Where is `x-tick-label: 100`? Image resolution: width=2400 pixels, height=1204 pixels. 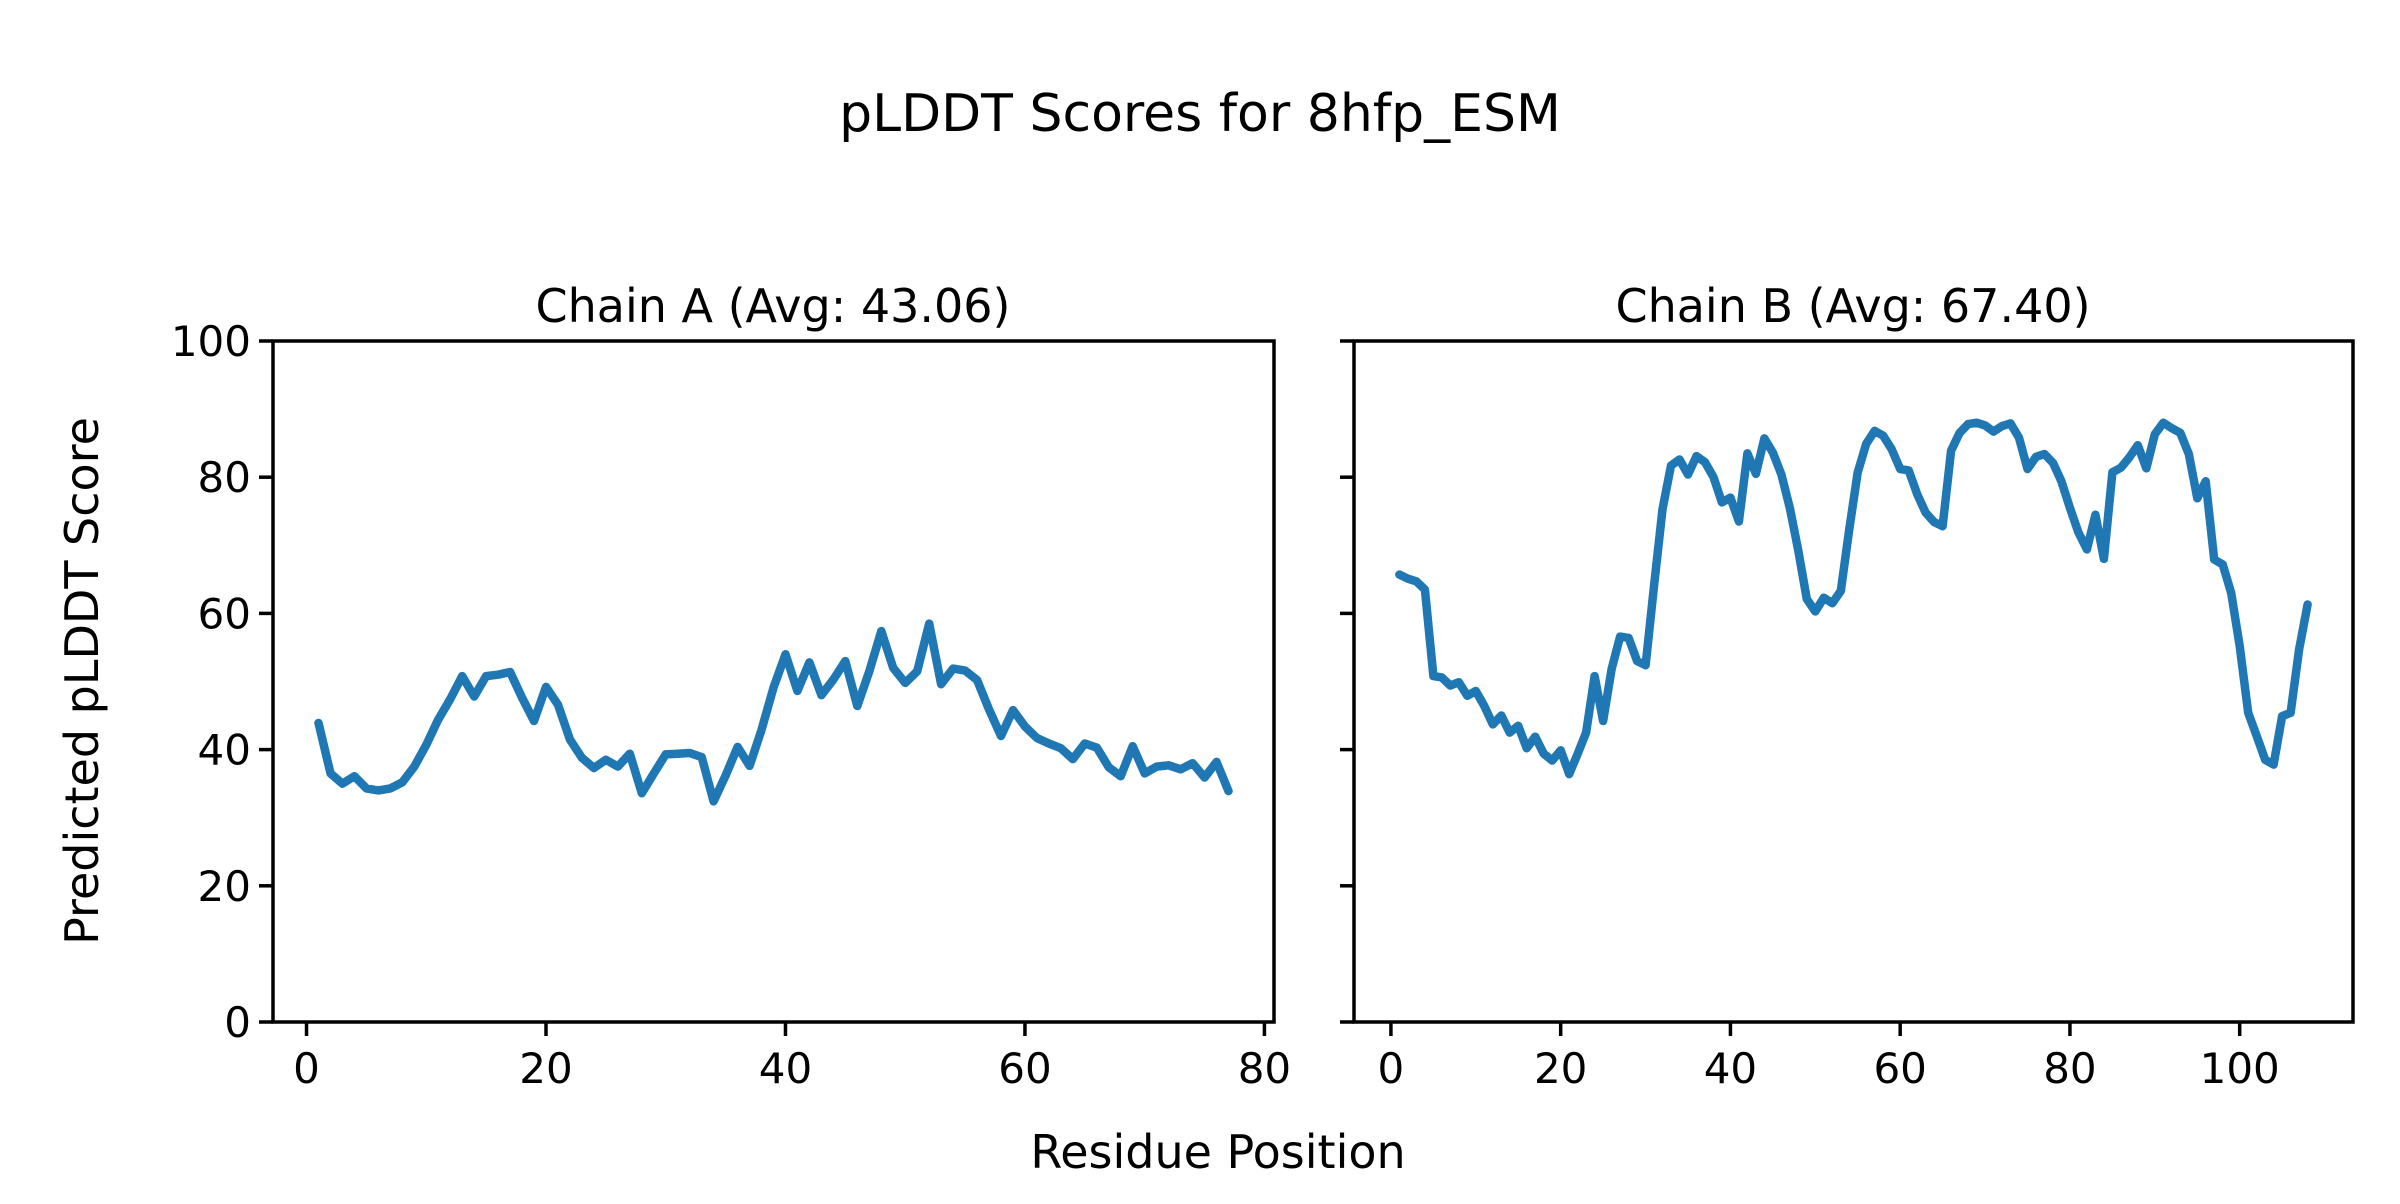 x-tick-label: 100 is located at coordinates (2240, 1068).